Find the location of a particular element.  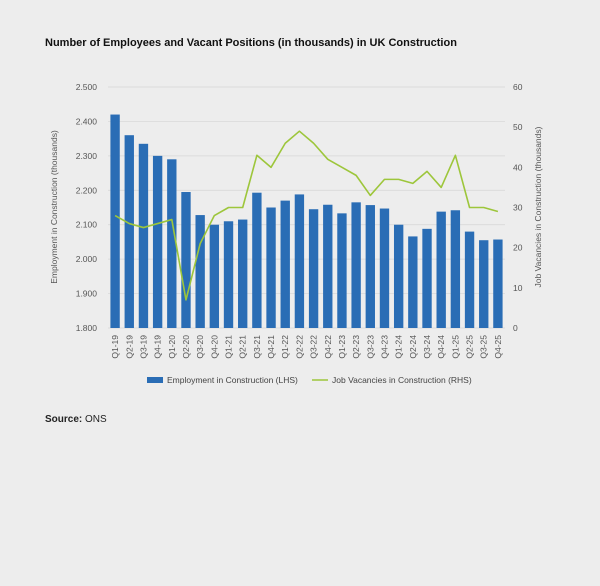

x-tick-label: Q3-24 is located at coordinates (427, 347).